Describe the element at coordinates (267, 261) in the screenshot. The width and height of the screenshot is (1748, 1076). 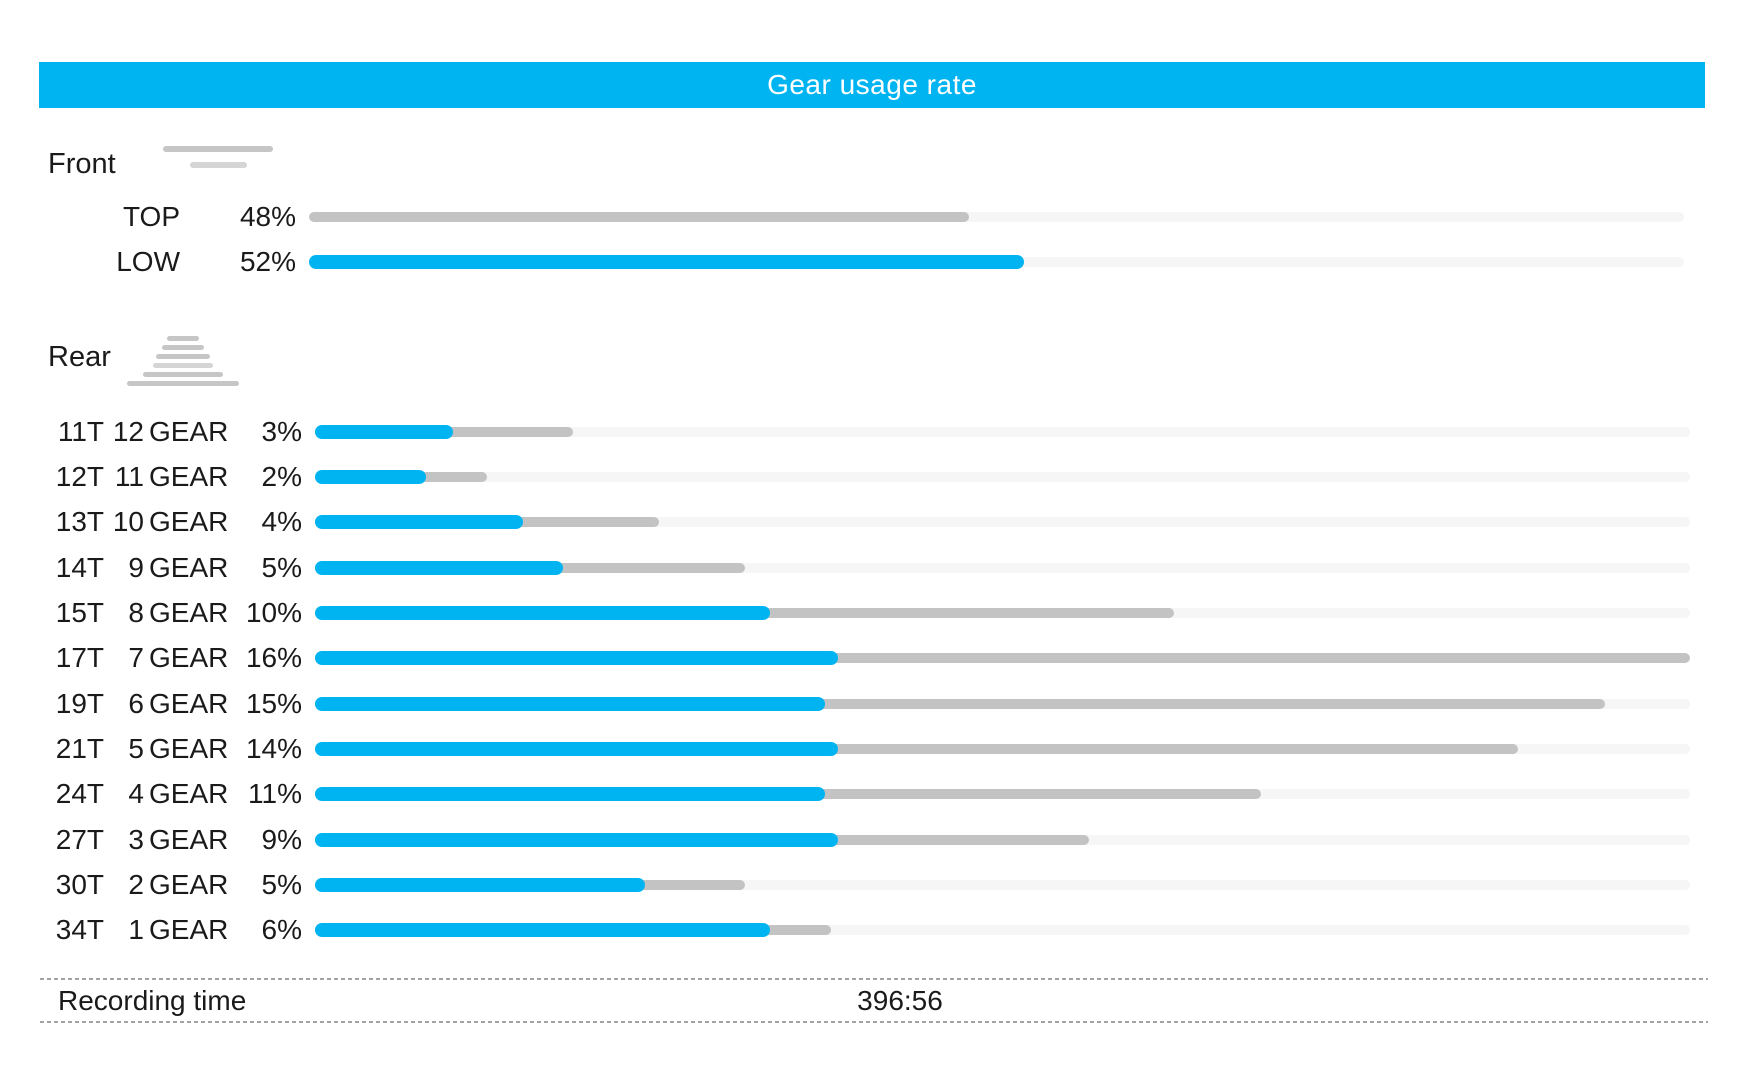
I see `front-gear-percent: 52%` at that location.